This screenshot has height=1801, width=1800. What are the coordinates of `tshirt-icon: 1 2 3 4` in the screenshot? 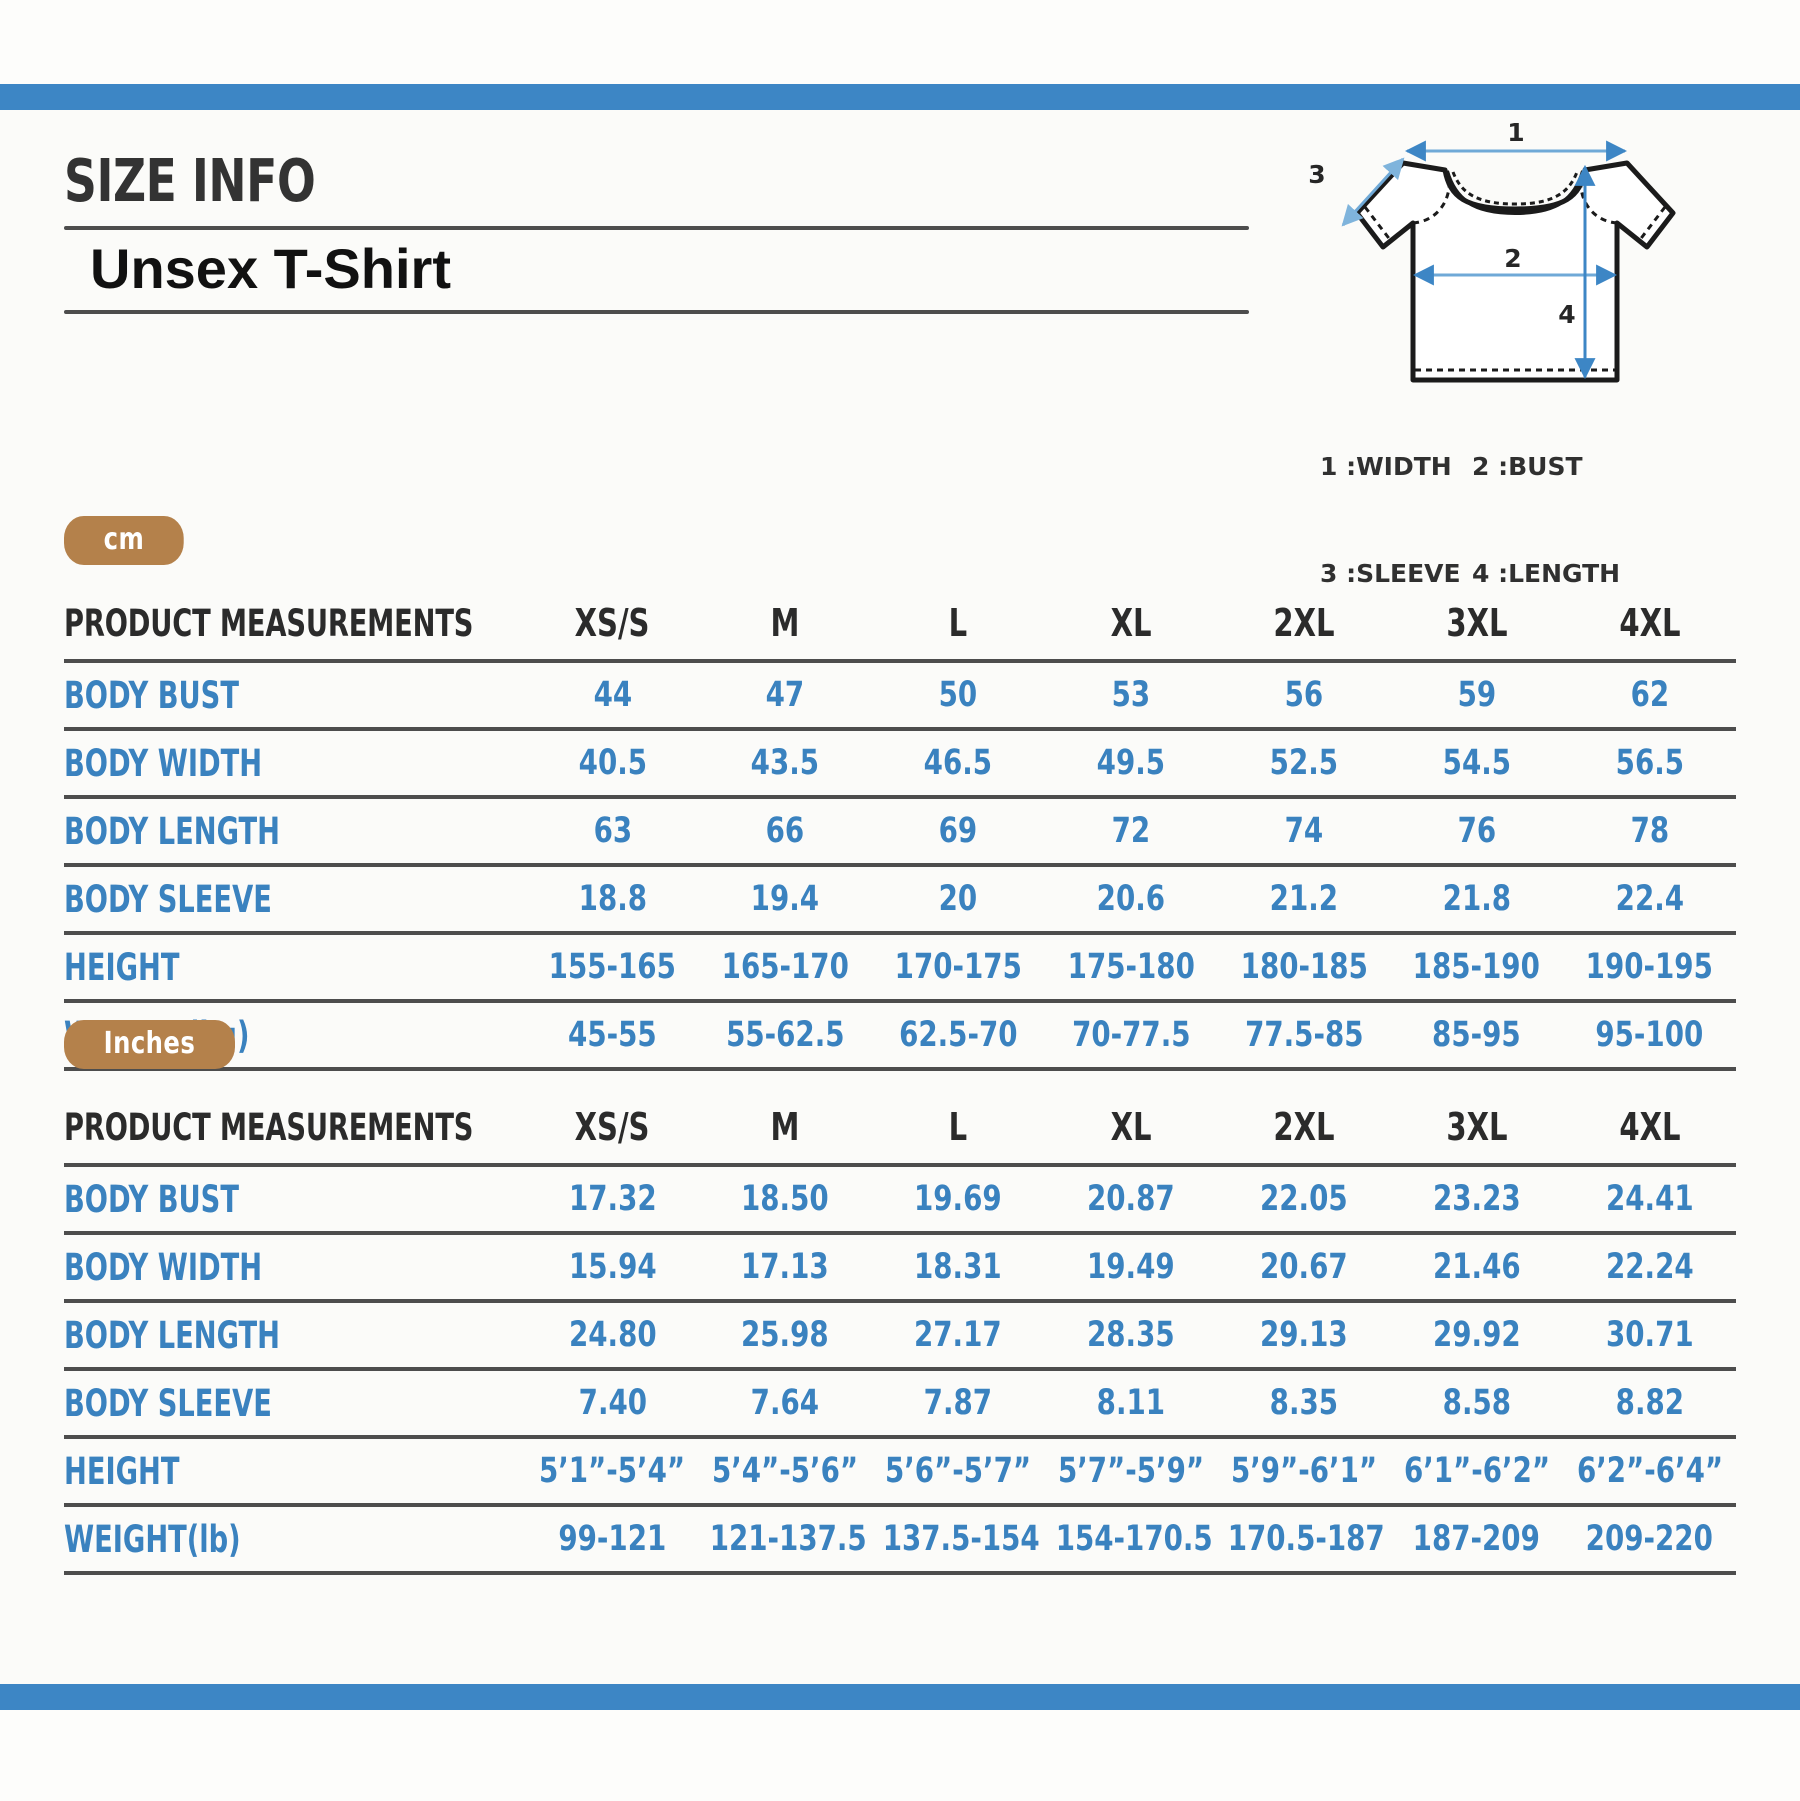 It's located at (1492, 250).